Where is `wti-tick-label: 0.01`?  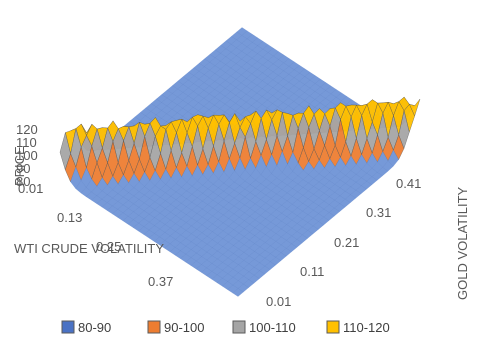 wti-tick-label: 0.01 is located at coordinates (30, 188).